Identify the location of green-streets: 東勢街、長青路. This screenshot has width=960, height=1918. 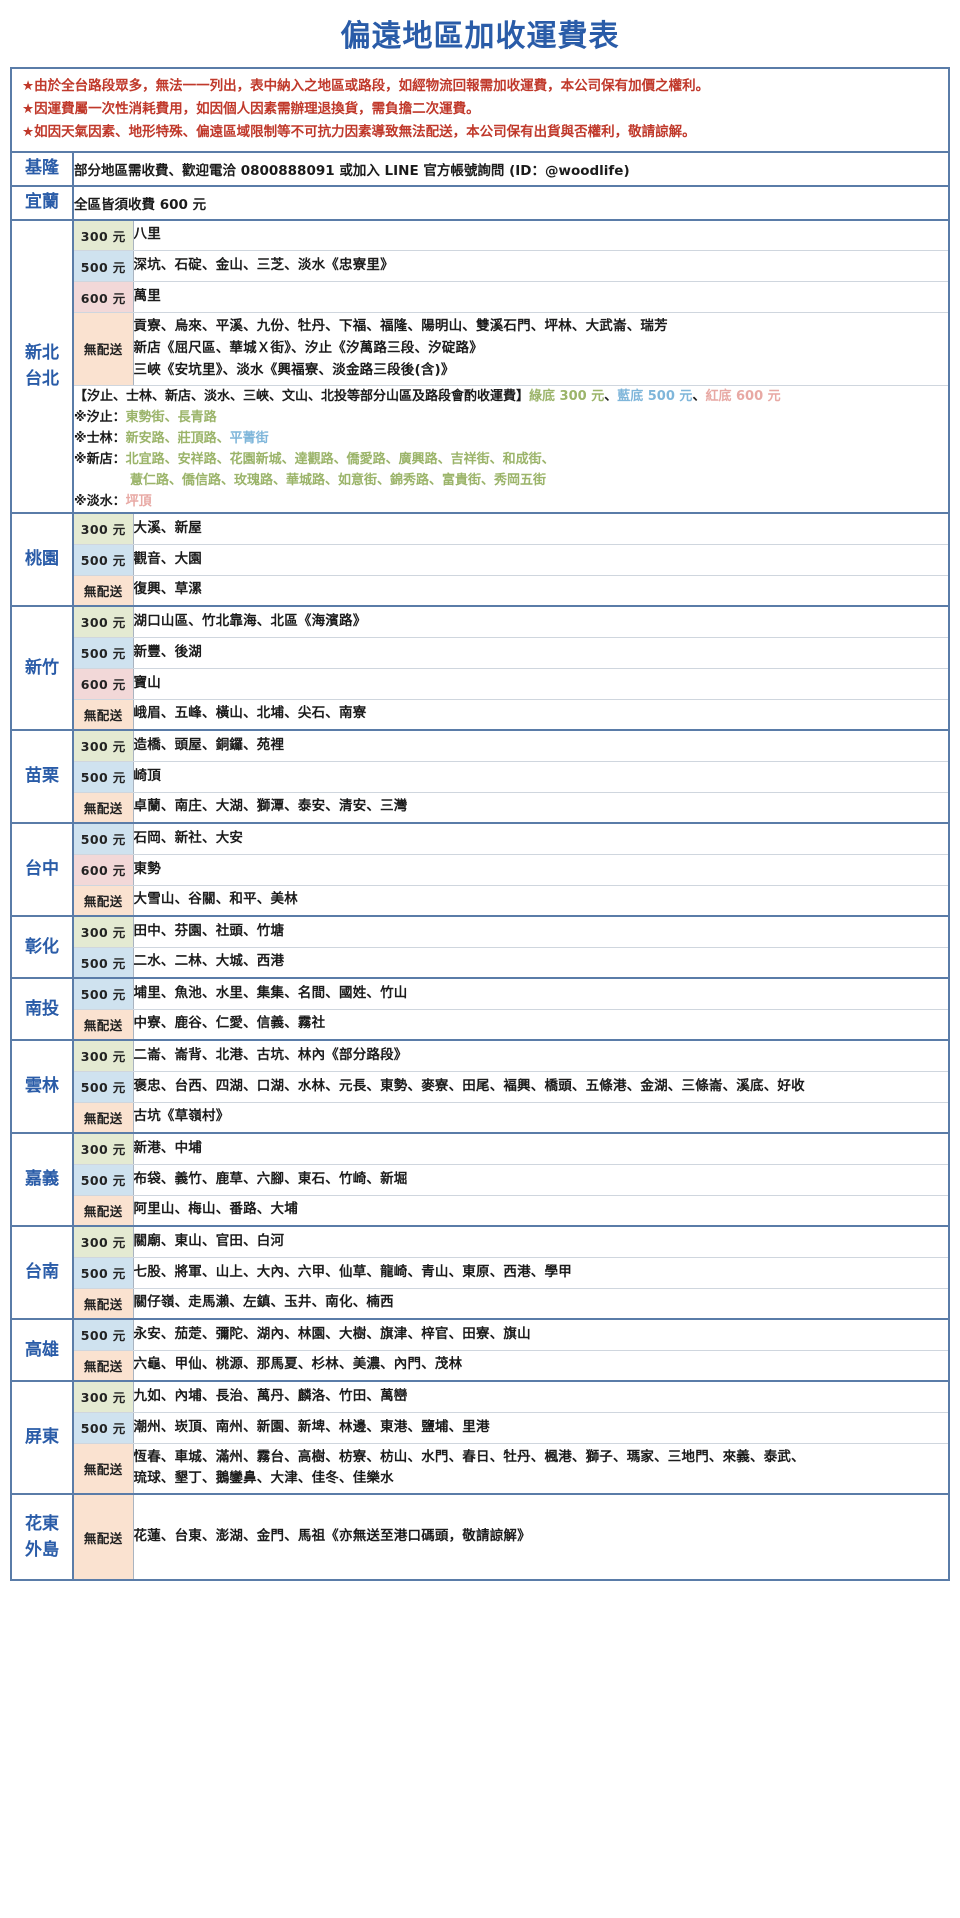
(171, 417).